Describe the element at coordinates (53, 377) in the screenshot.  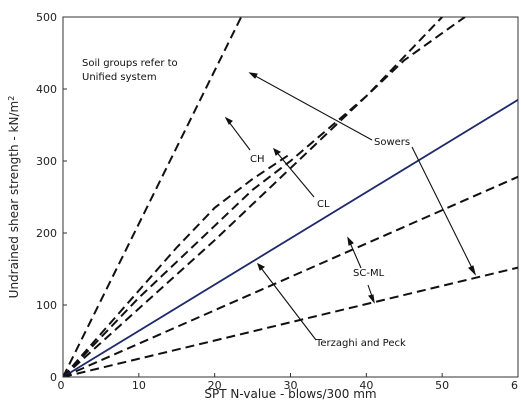
I see `y-tick-label: 0` at that location.